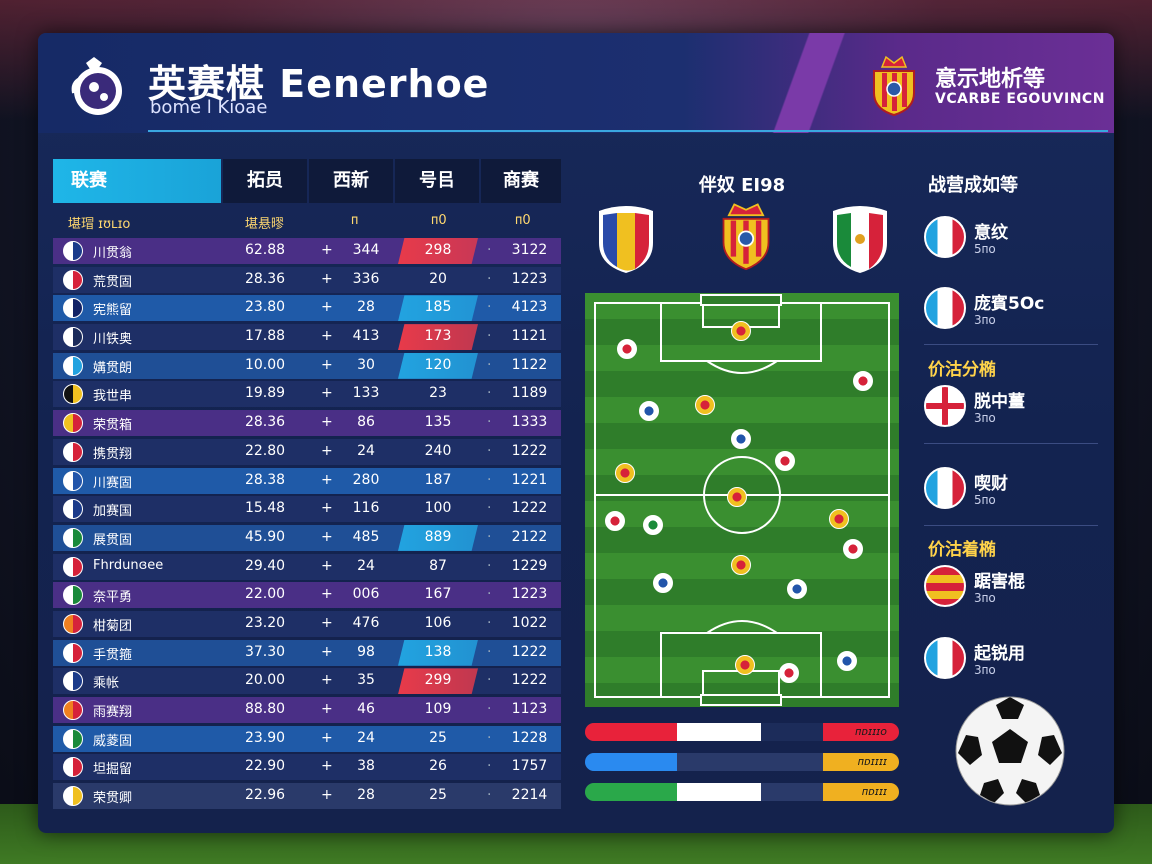 This screenshot has width=1152, height=864. Describe the element at coordinates (265, 479) in the screenshot. I see `cell-value-1: 28.38` at that location.